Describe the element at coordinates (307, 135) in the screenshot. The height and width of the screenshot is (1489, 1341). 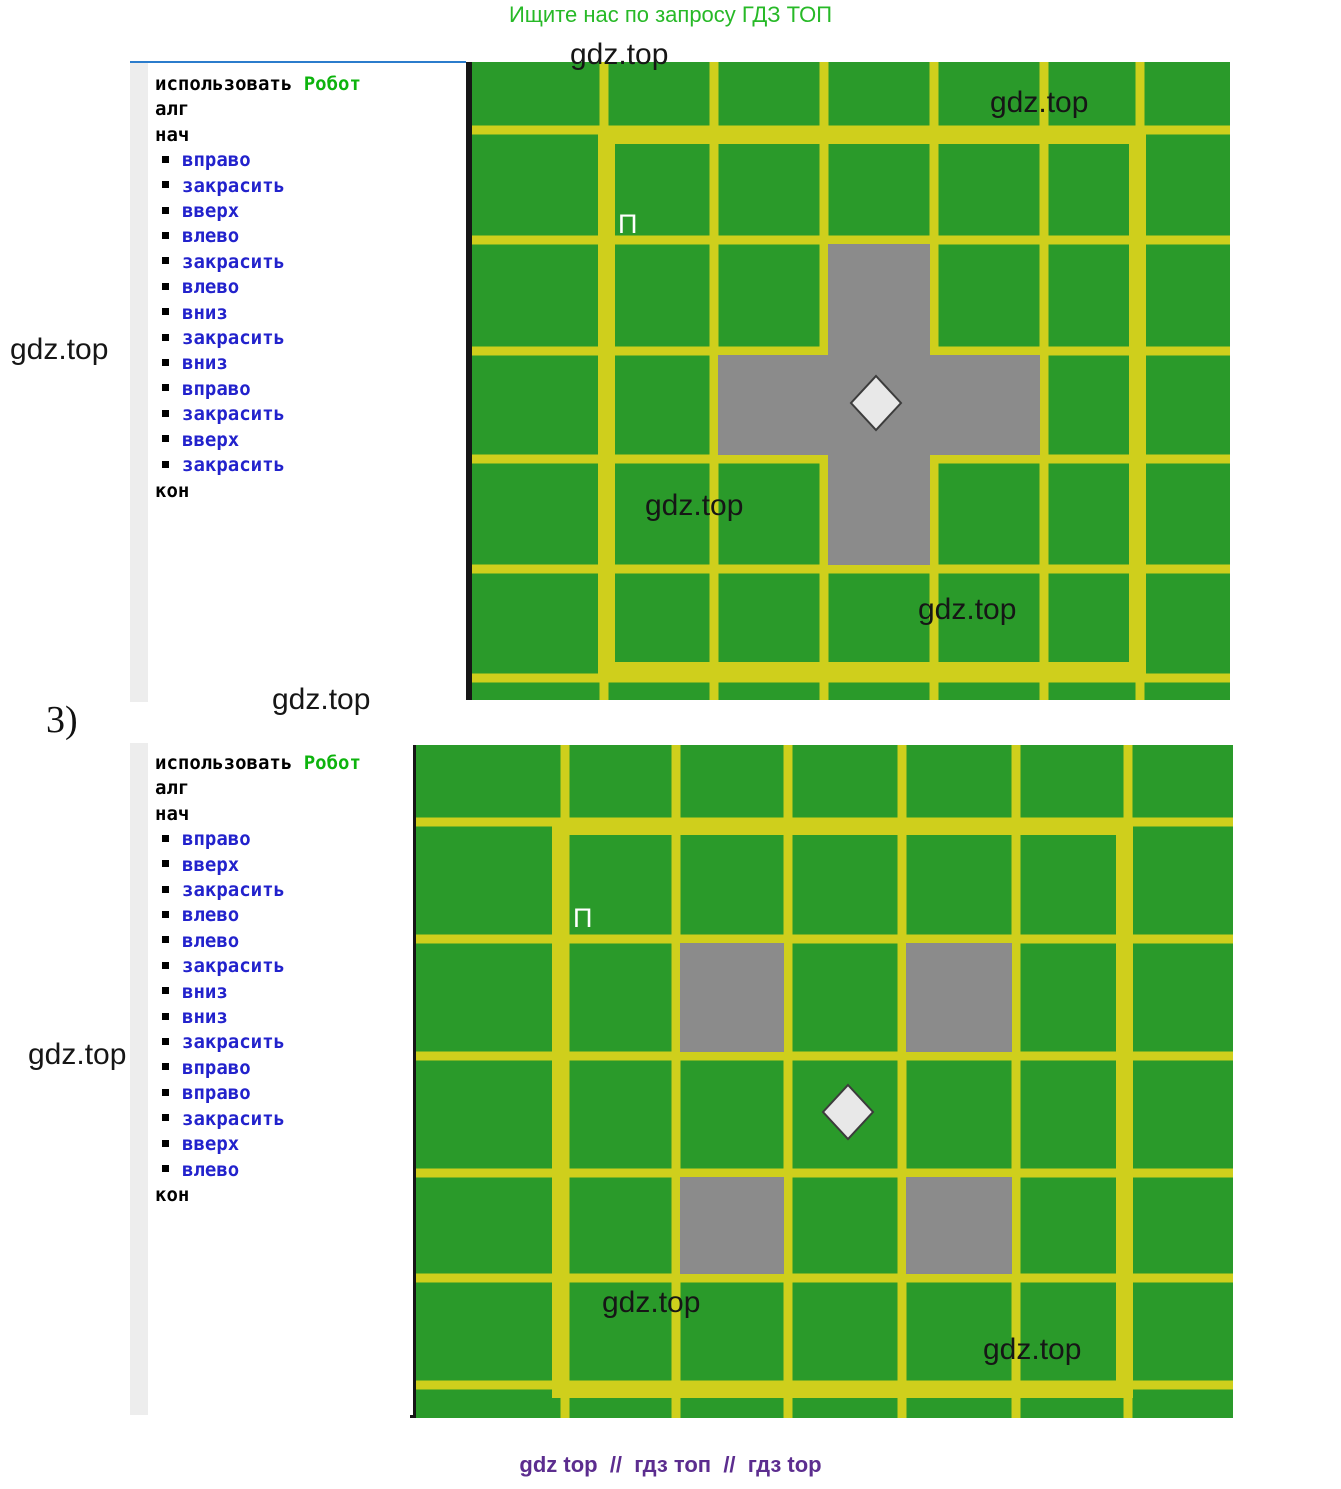
I see `code-line: нач` at that location.